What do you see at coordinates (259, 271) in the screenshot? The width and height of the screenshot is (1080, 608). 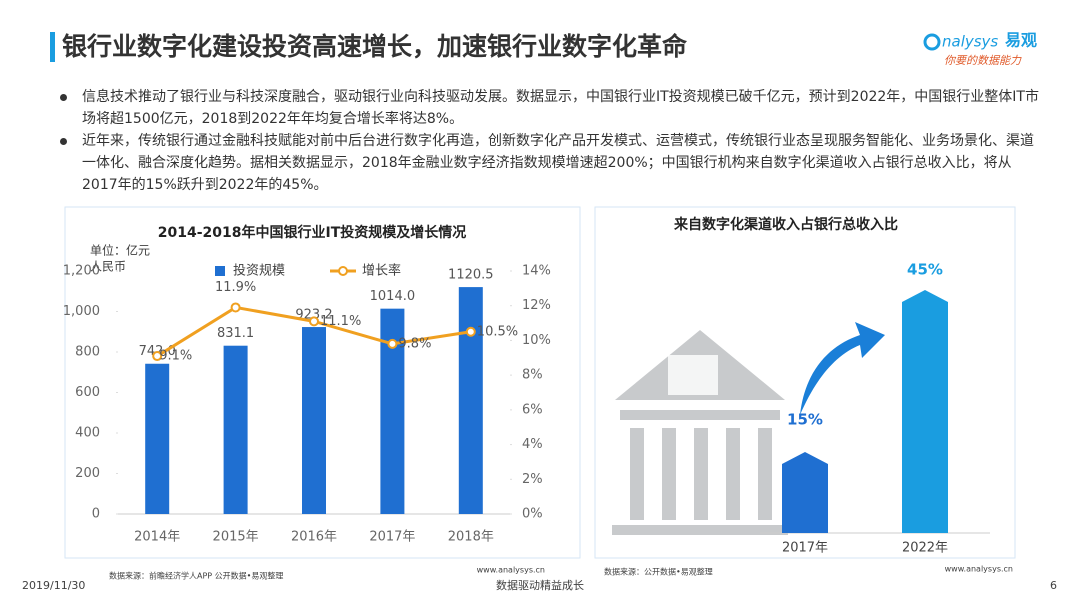 I see `legend-label: 投资规模` at bounding box center [259, 271].